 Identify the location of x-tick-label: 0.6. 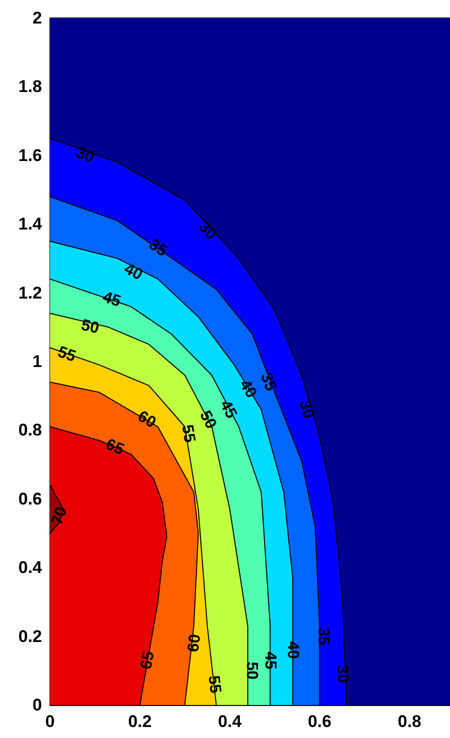
(320, 721).